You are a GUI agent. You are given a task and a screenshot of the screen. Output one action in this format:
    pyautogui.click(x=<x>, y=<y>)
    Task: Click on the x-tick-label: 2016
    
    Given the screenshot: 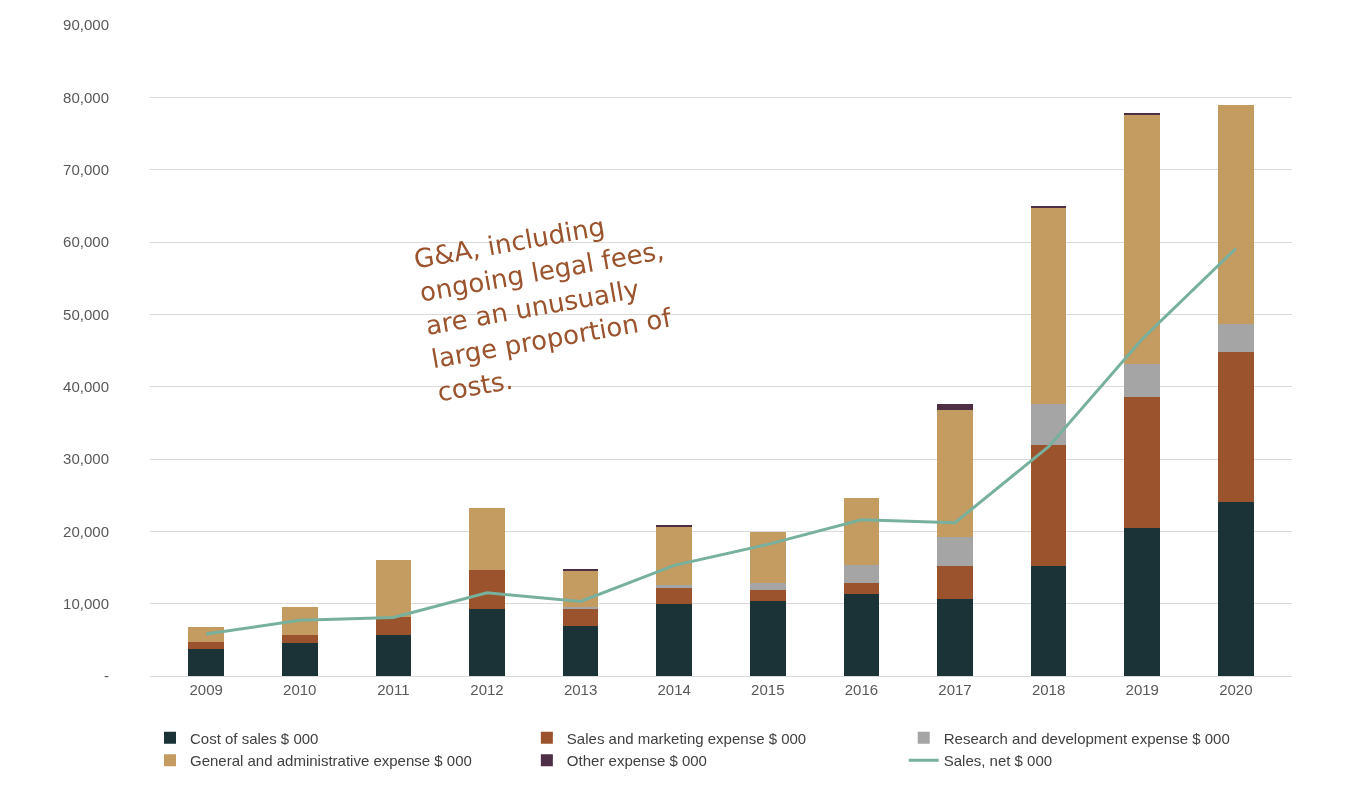 What is the action you would take?
    pyautogui.click(x=861, y=689)
    